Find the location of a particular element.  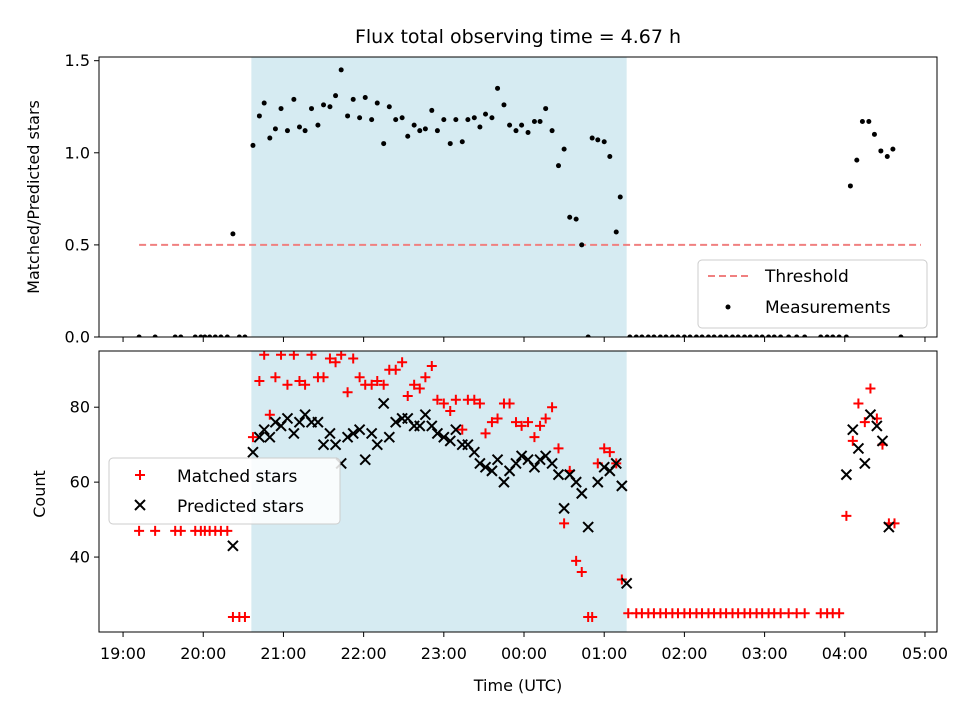

x-tick-label: 19:00 is located at coordinates (123, 653).